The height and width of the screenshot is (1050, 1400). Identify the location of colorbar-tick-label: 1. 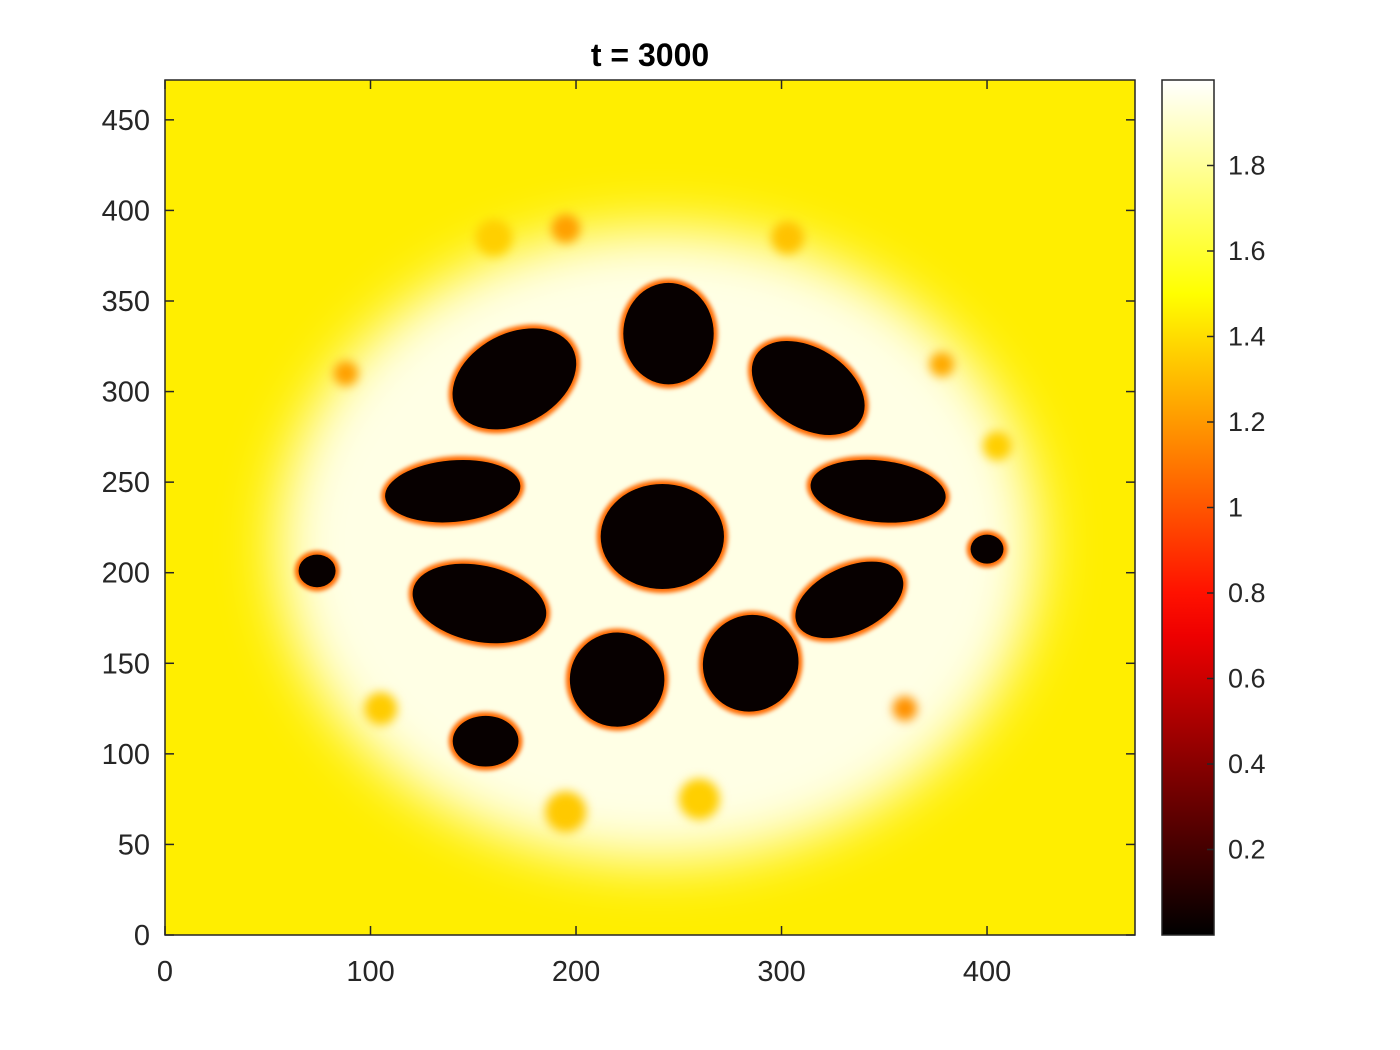
(1235, 508).